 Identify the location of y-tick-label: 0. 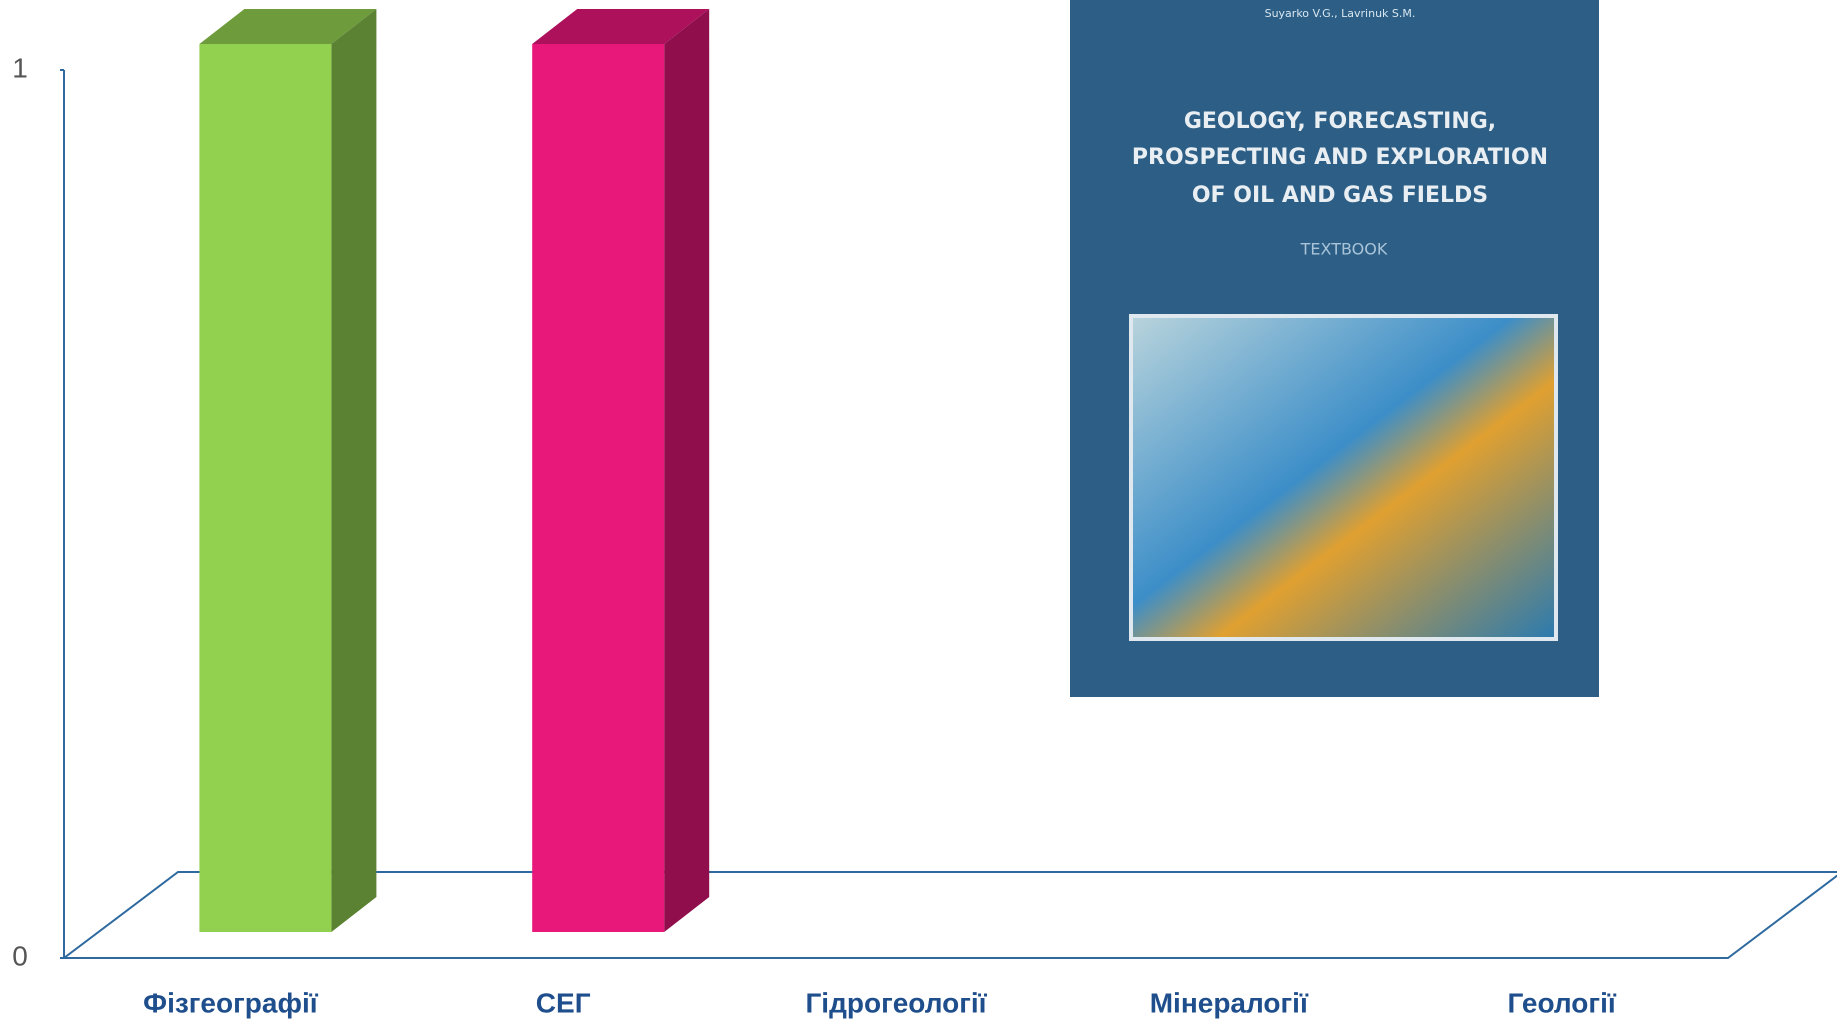
(20, 955).